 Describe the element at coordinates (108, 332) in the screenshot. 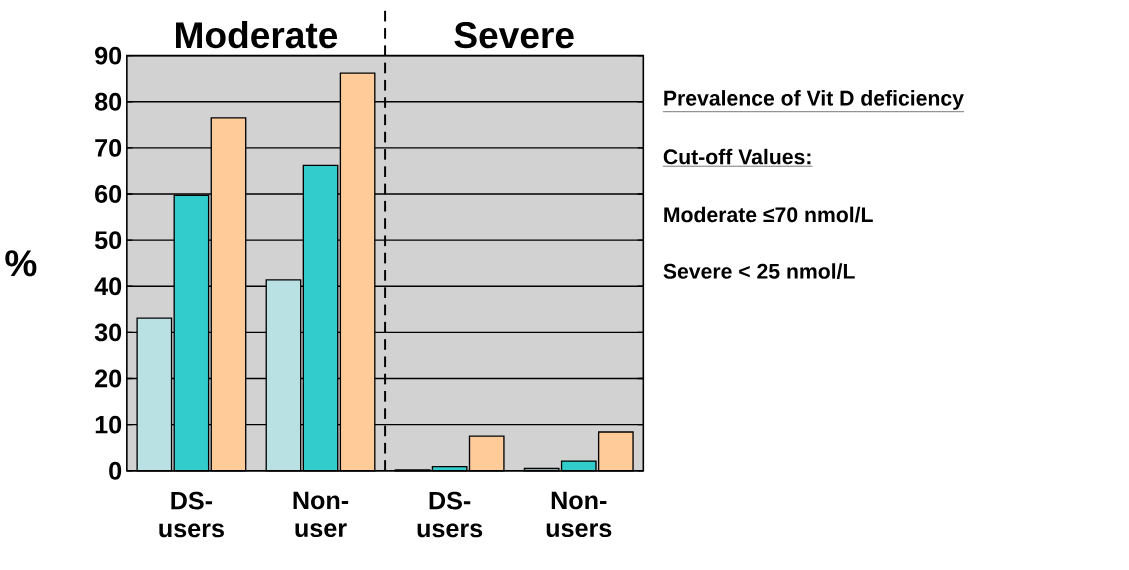

I see `y-tick-label: 30` at that location.